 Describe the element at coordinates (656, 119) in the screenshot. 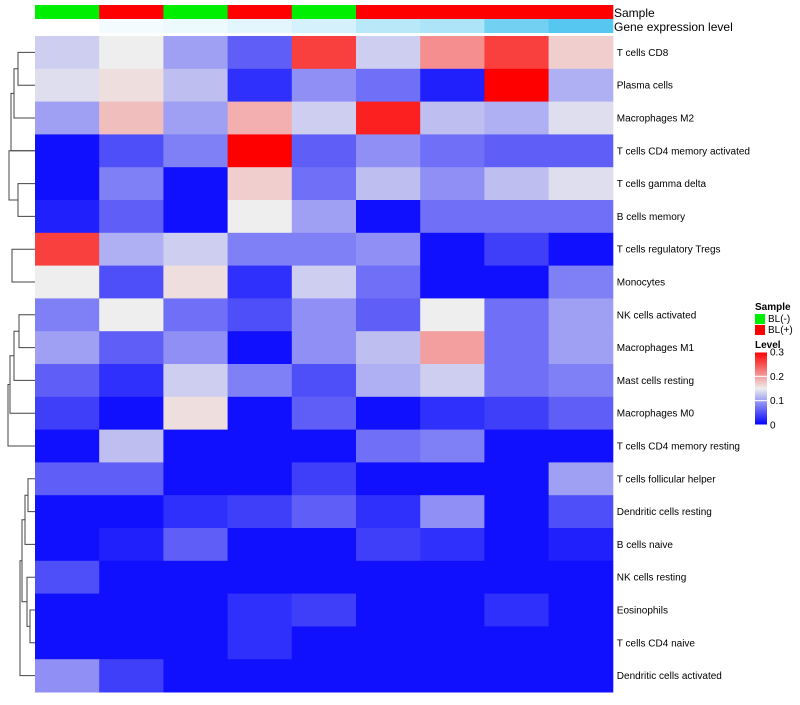

I see `row-label: Macrophages M2` at that location.